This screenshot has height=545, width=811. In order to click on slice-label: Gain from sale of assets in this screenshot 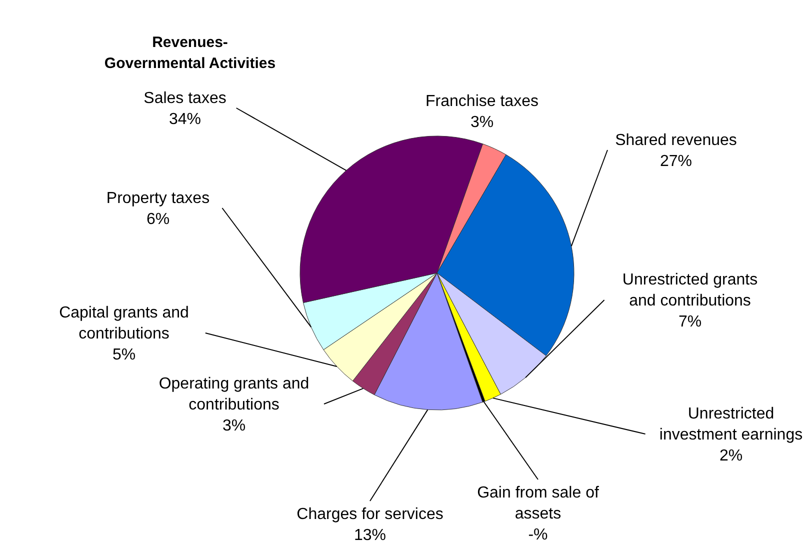, I will do `click(538, 503)`.